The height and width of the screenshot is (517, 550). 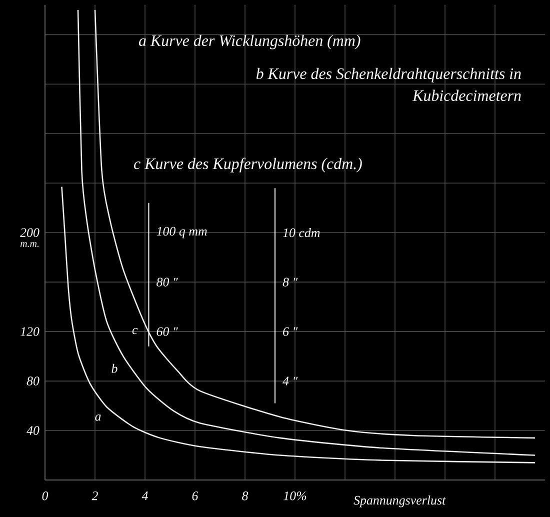 What do you see at coordinates (29, 244) in the screenshot?
I see `y-axis-title: m.m.` at bounding box center [29, 244].